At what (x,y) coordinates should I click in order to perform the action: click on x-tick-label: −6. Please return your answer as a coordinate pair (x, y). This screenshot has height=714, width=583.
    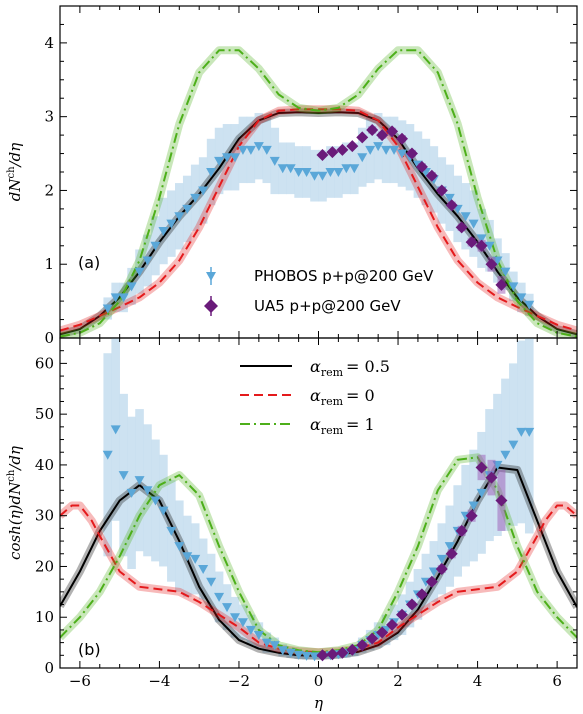
    Looking at the image, I should click on (80, 681).